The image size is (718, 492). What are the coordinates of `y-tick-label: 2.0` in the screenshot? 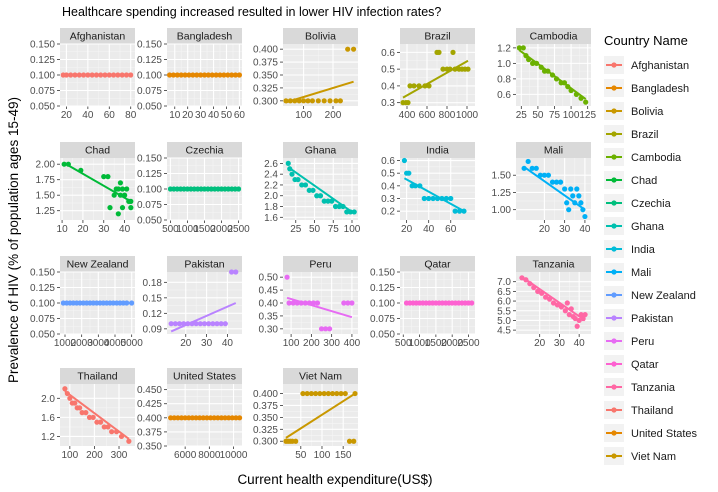 It's located at (48, 399).